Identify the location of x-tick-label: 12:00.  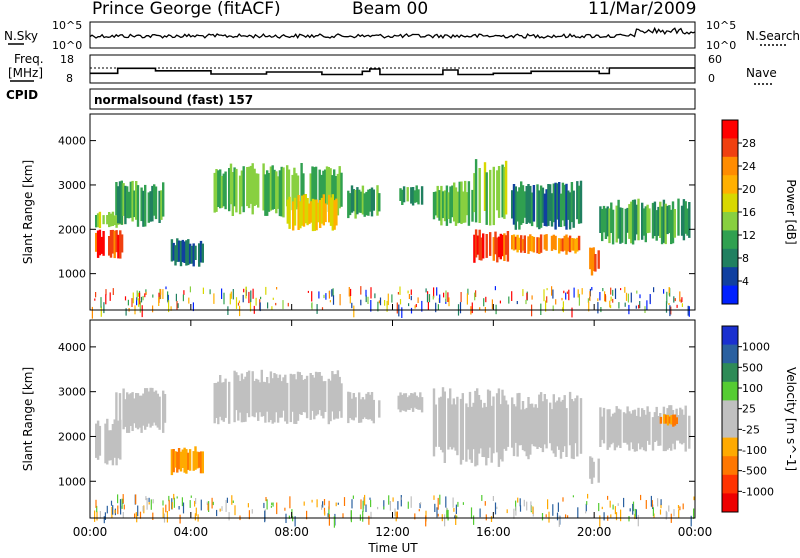
(392, 532).